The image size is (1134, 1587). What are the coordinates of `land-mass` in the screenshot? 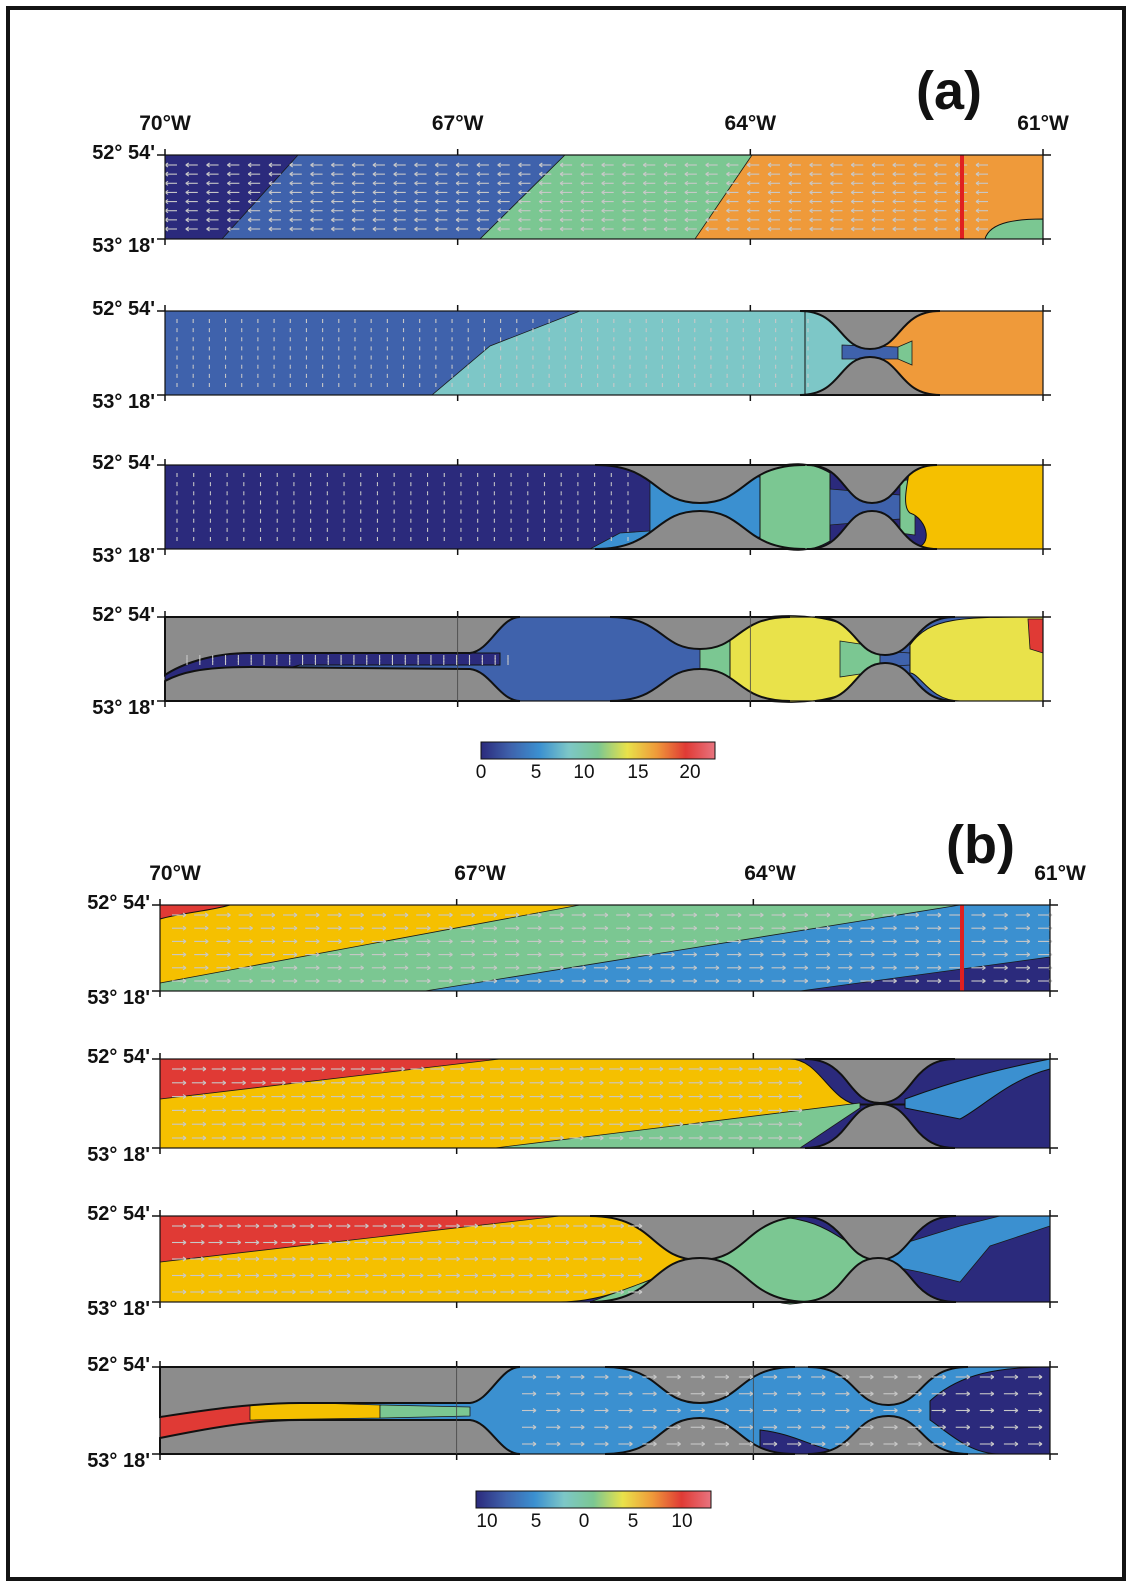 It's located at (885, 681).